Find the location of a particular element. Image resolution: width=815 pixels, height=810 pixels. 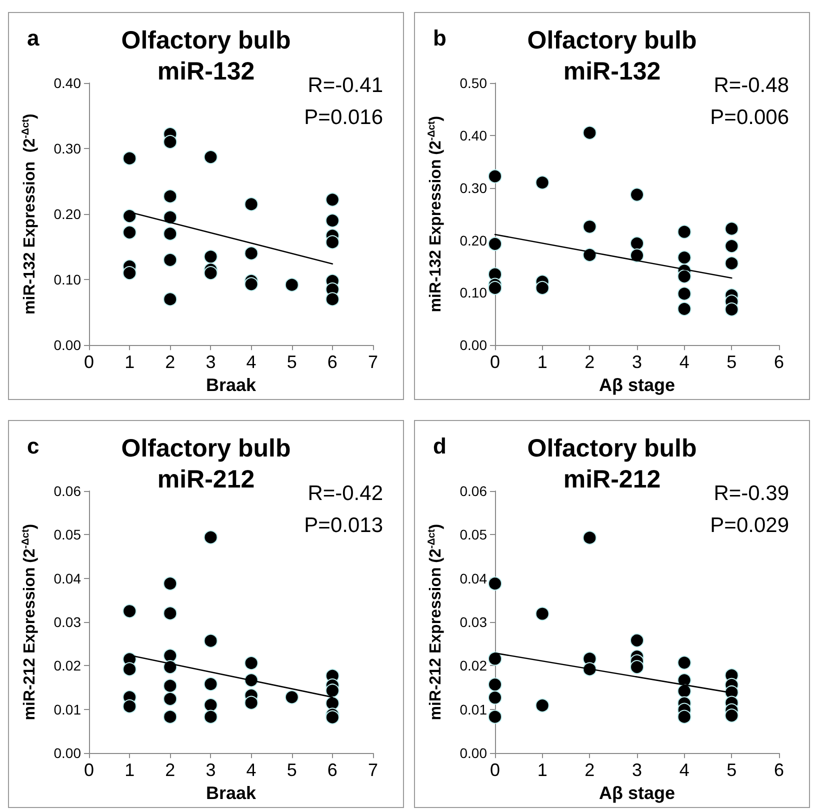

annotation: P=0.006 is located at coordinates (749, 117).